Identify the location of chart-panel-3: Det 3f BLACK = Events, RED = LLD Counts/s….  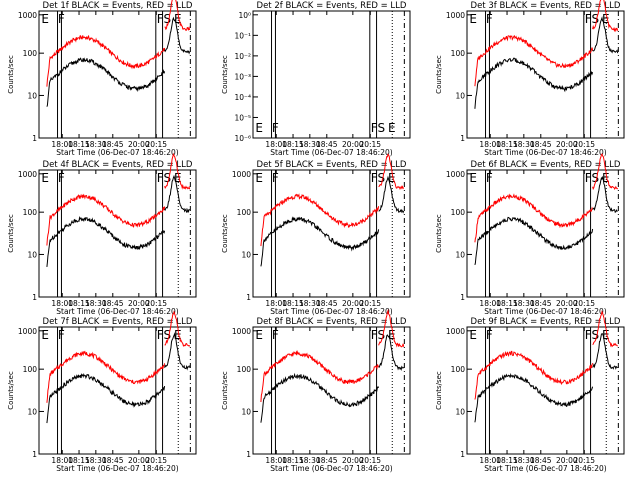
(530, 78).